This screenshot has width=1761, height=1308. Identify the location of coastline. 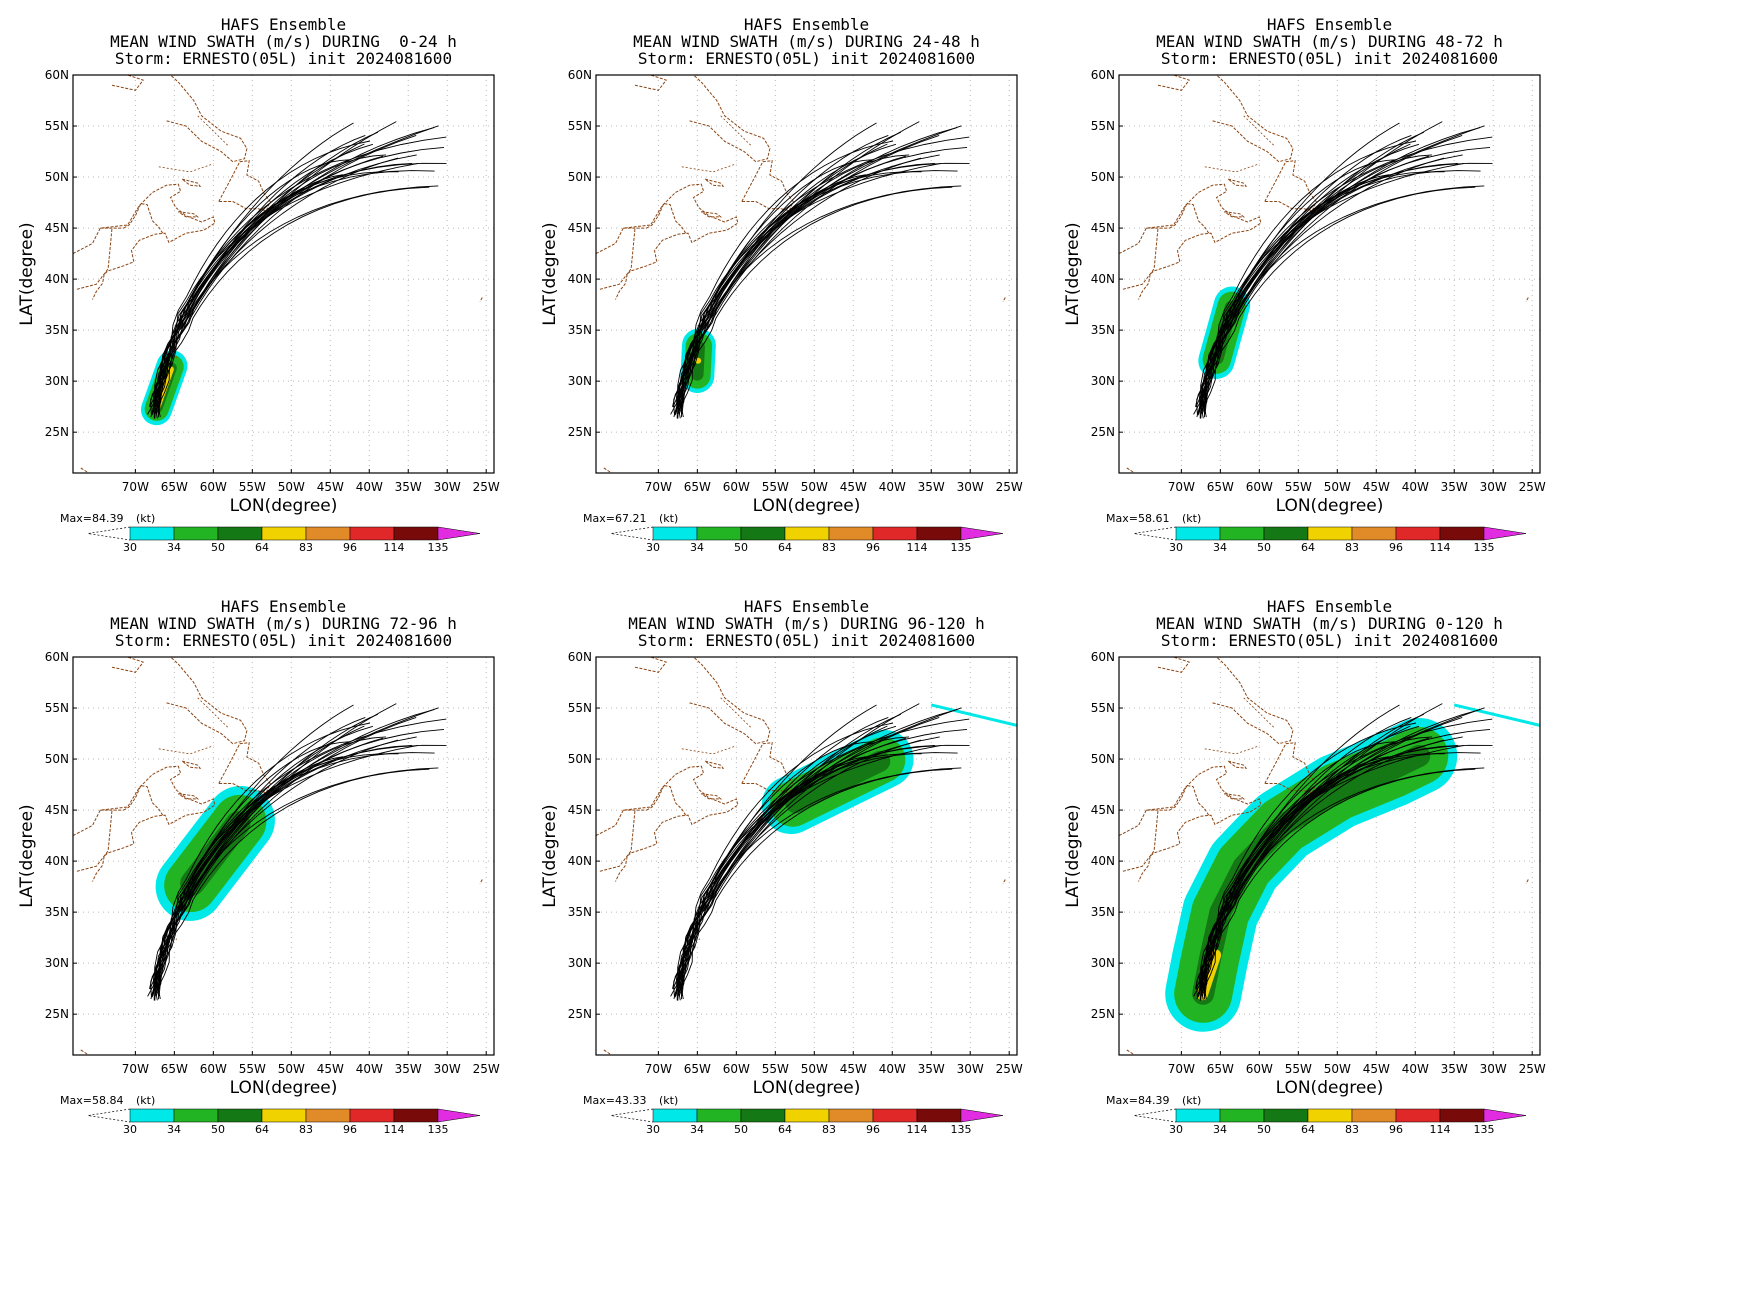
(801, 856).